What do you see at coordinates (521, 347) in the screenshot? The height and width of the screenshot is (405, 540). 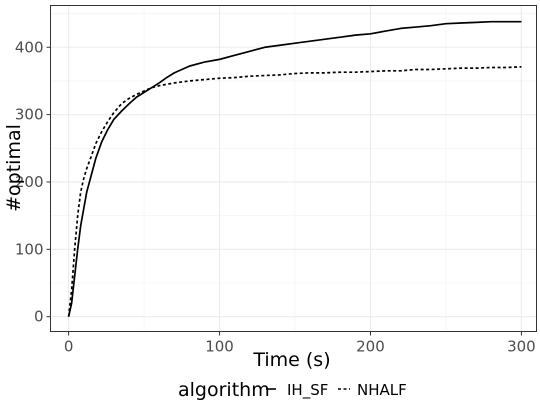 I see `x-tick-label: 300` at bounding box center [521, 347].